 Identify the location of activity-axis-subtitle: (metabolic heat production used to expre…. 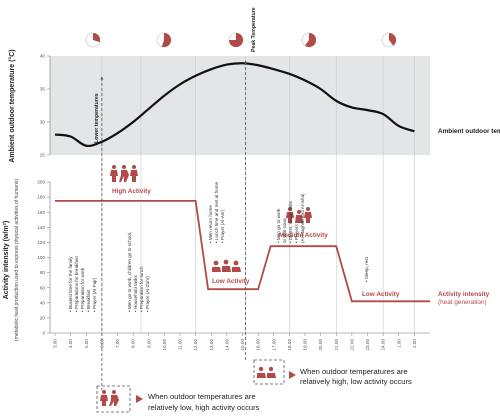
(17, 260).